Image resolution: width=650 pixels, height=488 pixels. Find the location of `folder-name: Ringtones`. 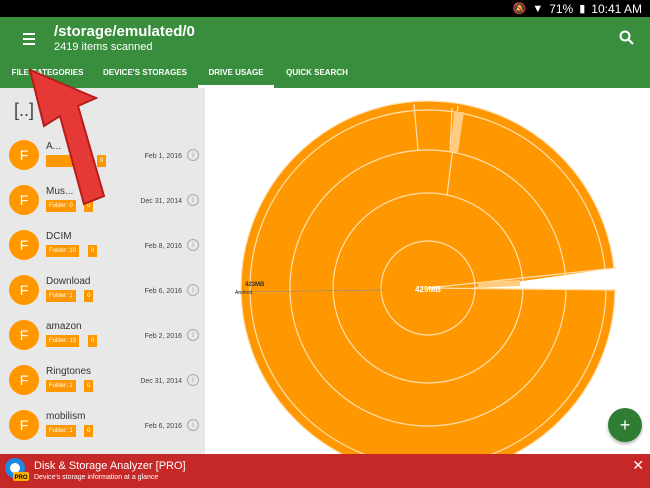

folder-name: Ringtones is located at coordinates (69, 371).